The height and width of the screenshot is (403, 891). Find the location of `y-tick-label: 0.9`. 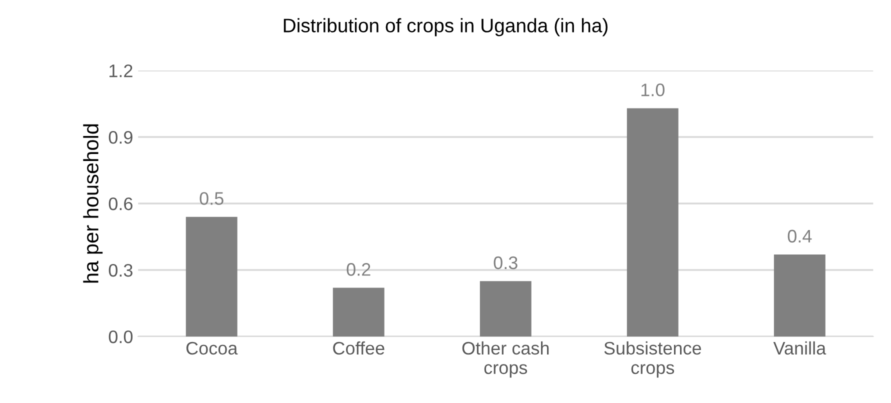

y-tick-label: 0.9 is located at coordinates (120, 137).